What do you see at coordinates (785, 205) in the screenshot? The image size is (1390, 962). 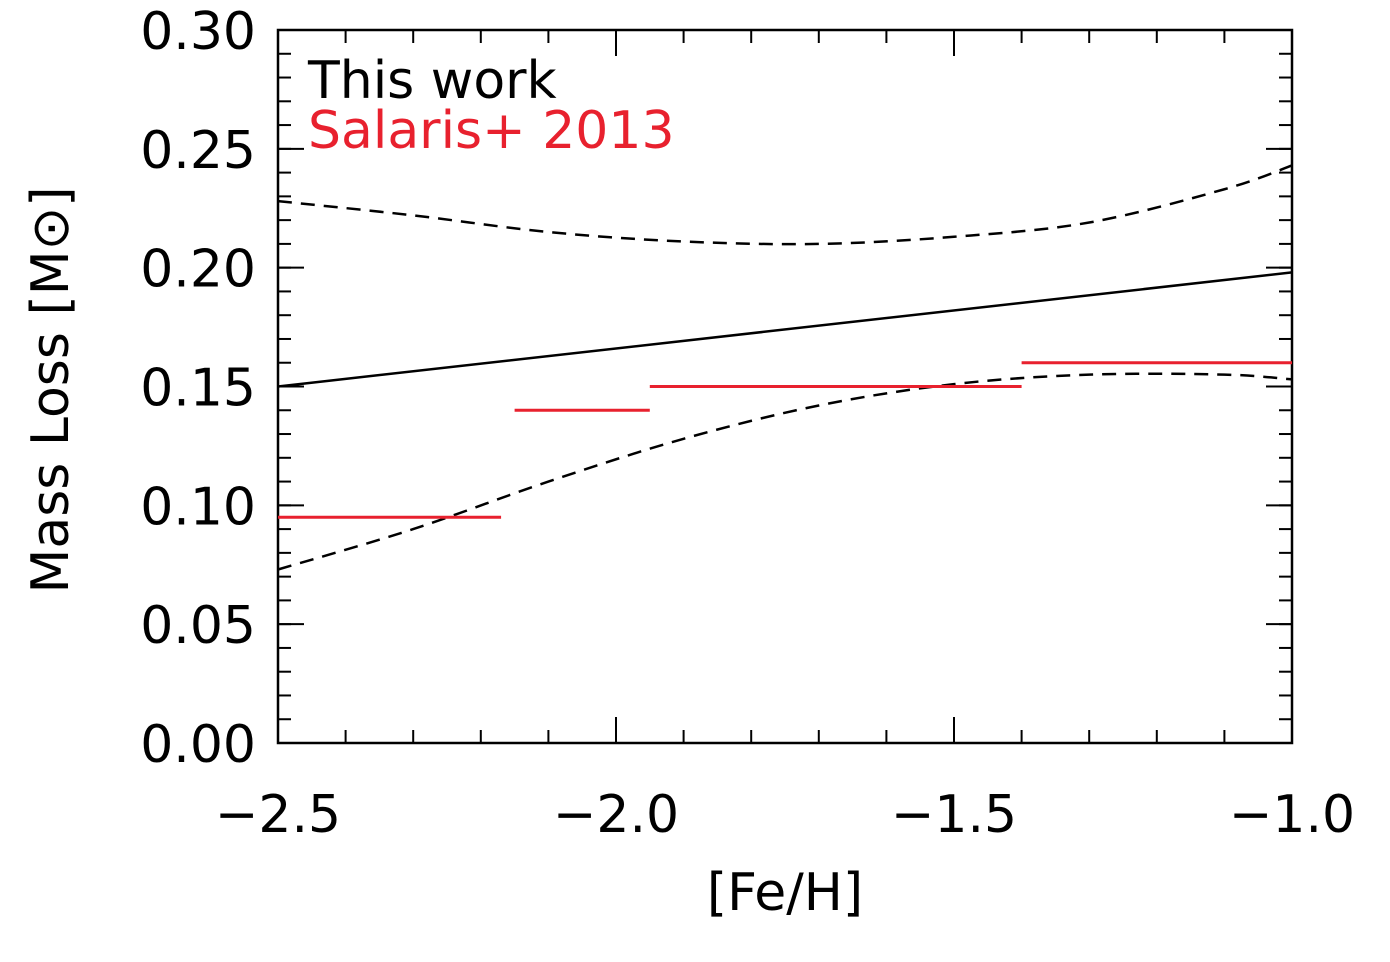 I see `series-upper-bound-line` at bounding box center [785, 205].